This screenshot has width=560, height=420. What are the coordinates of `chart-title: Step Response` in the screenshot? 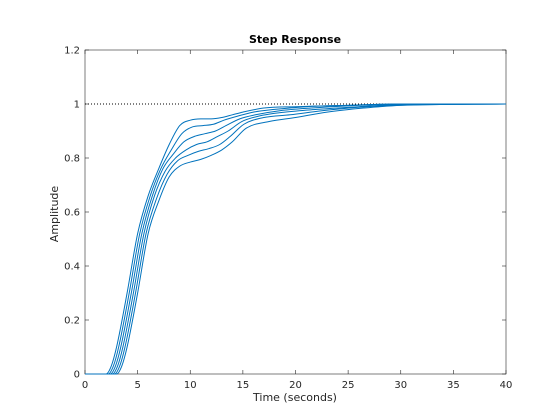 It's located at (295, 39).